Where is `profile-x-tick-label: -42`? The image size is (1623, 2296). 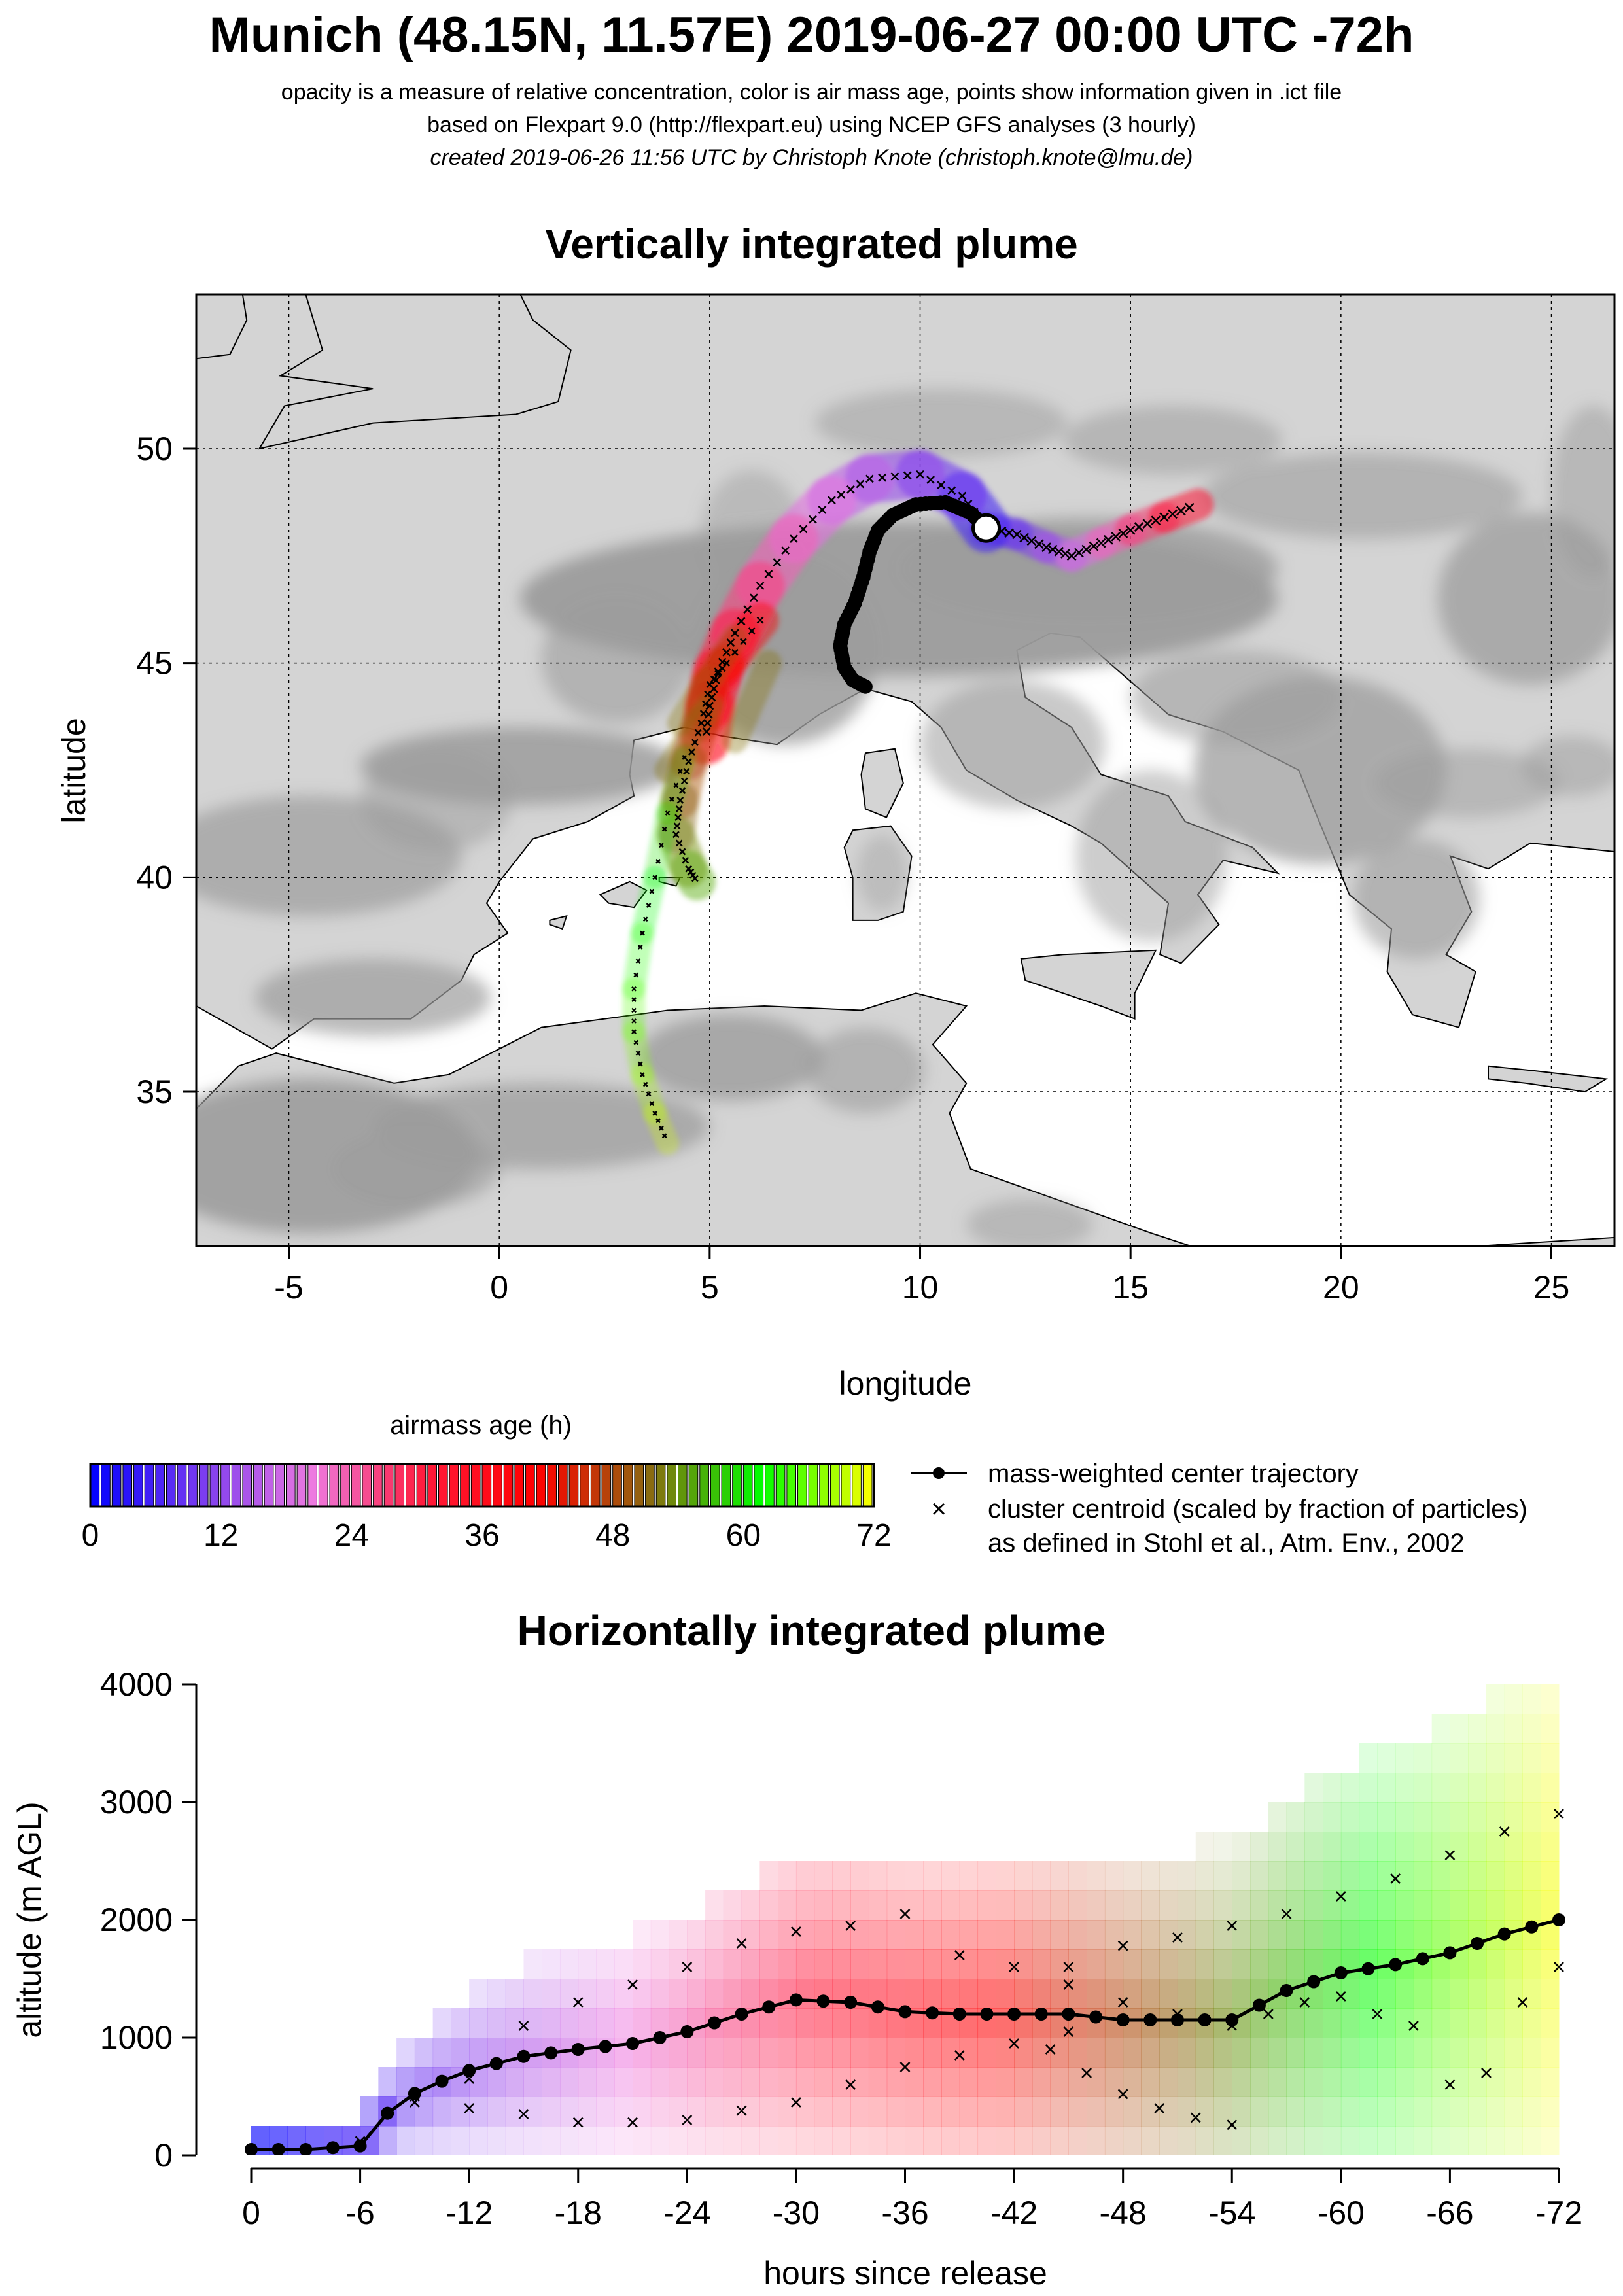
profile-x-tick-label: -42 is located at coordinates (1014, 2213).